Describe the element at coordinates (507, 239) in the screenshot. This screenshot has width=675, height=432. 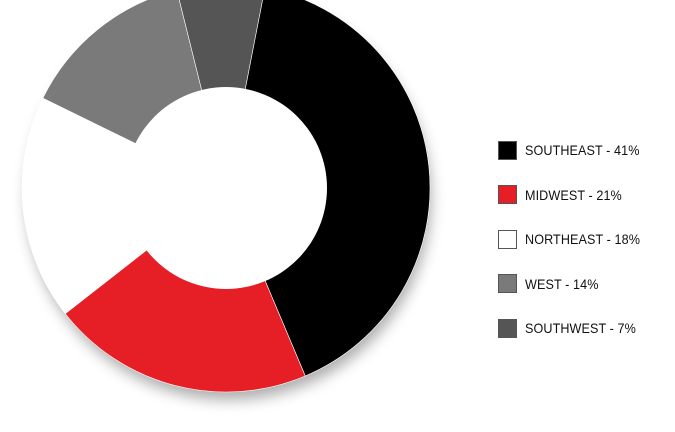
I see `legend-swatch-northeast` at that location.